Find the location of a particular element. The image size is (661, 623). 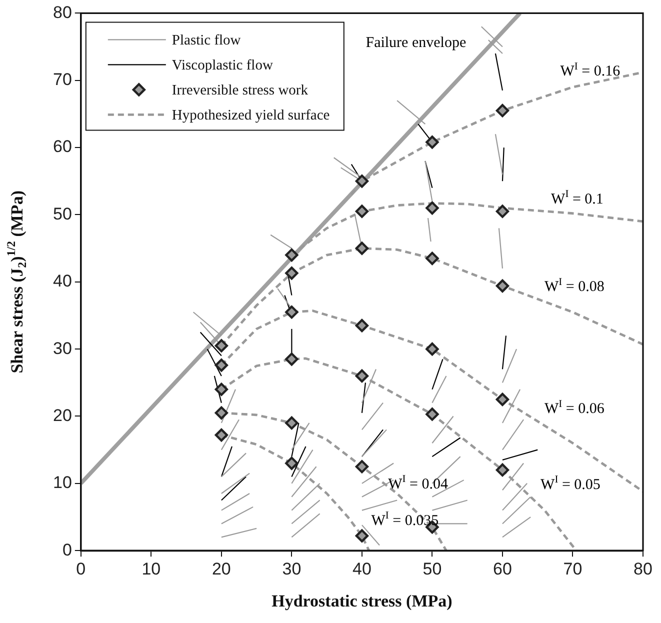

y-tick-label: 30 is located at coordinates (62, 348).